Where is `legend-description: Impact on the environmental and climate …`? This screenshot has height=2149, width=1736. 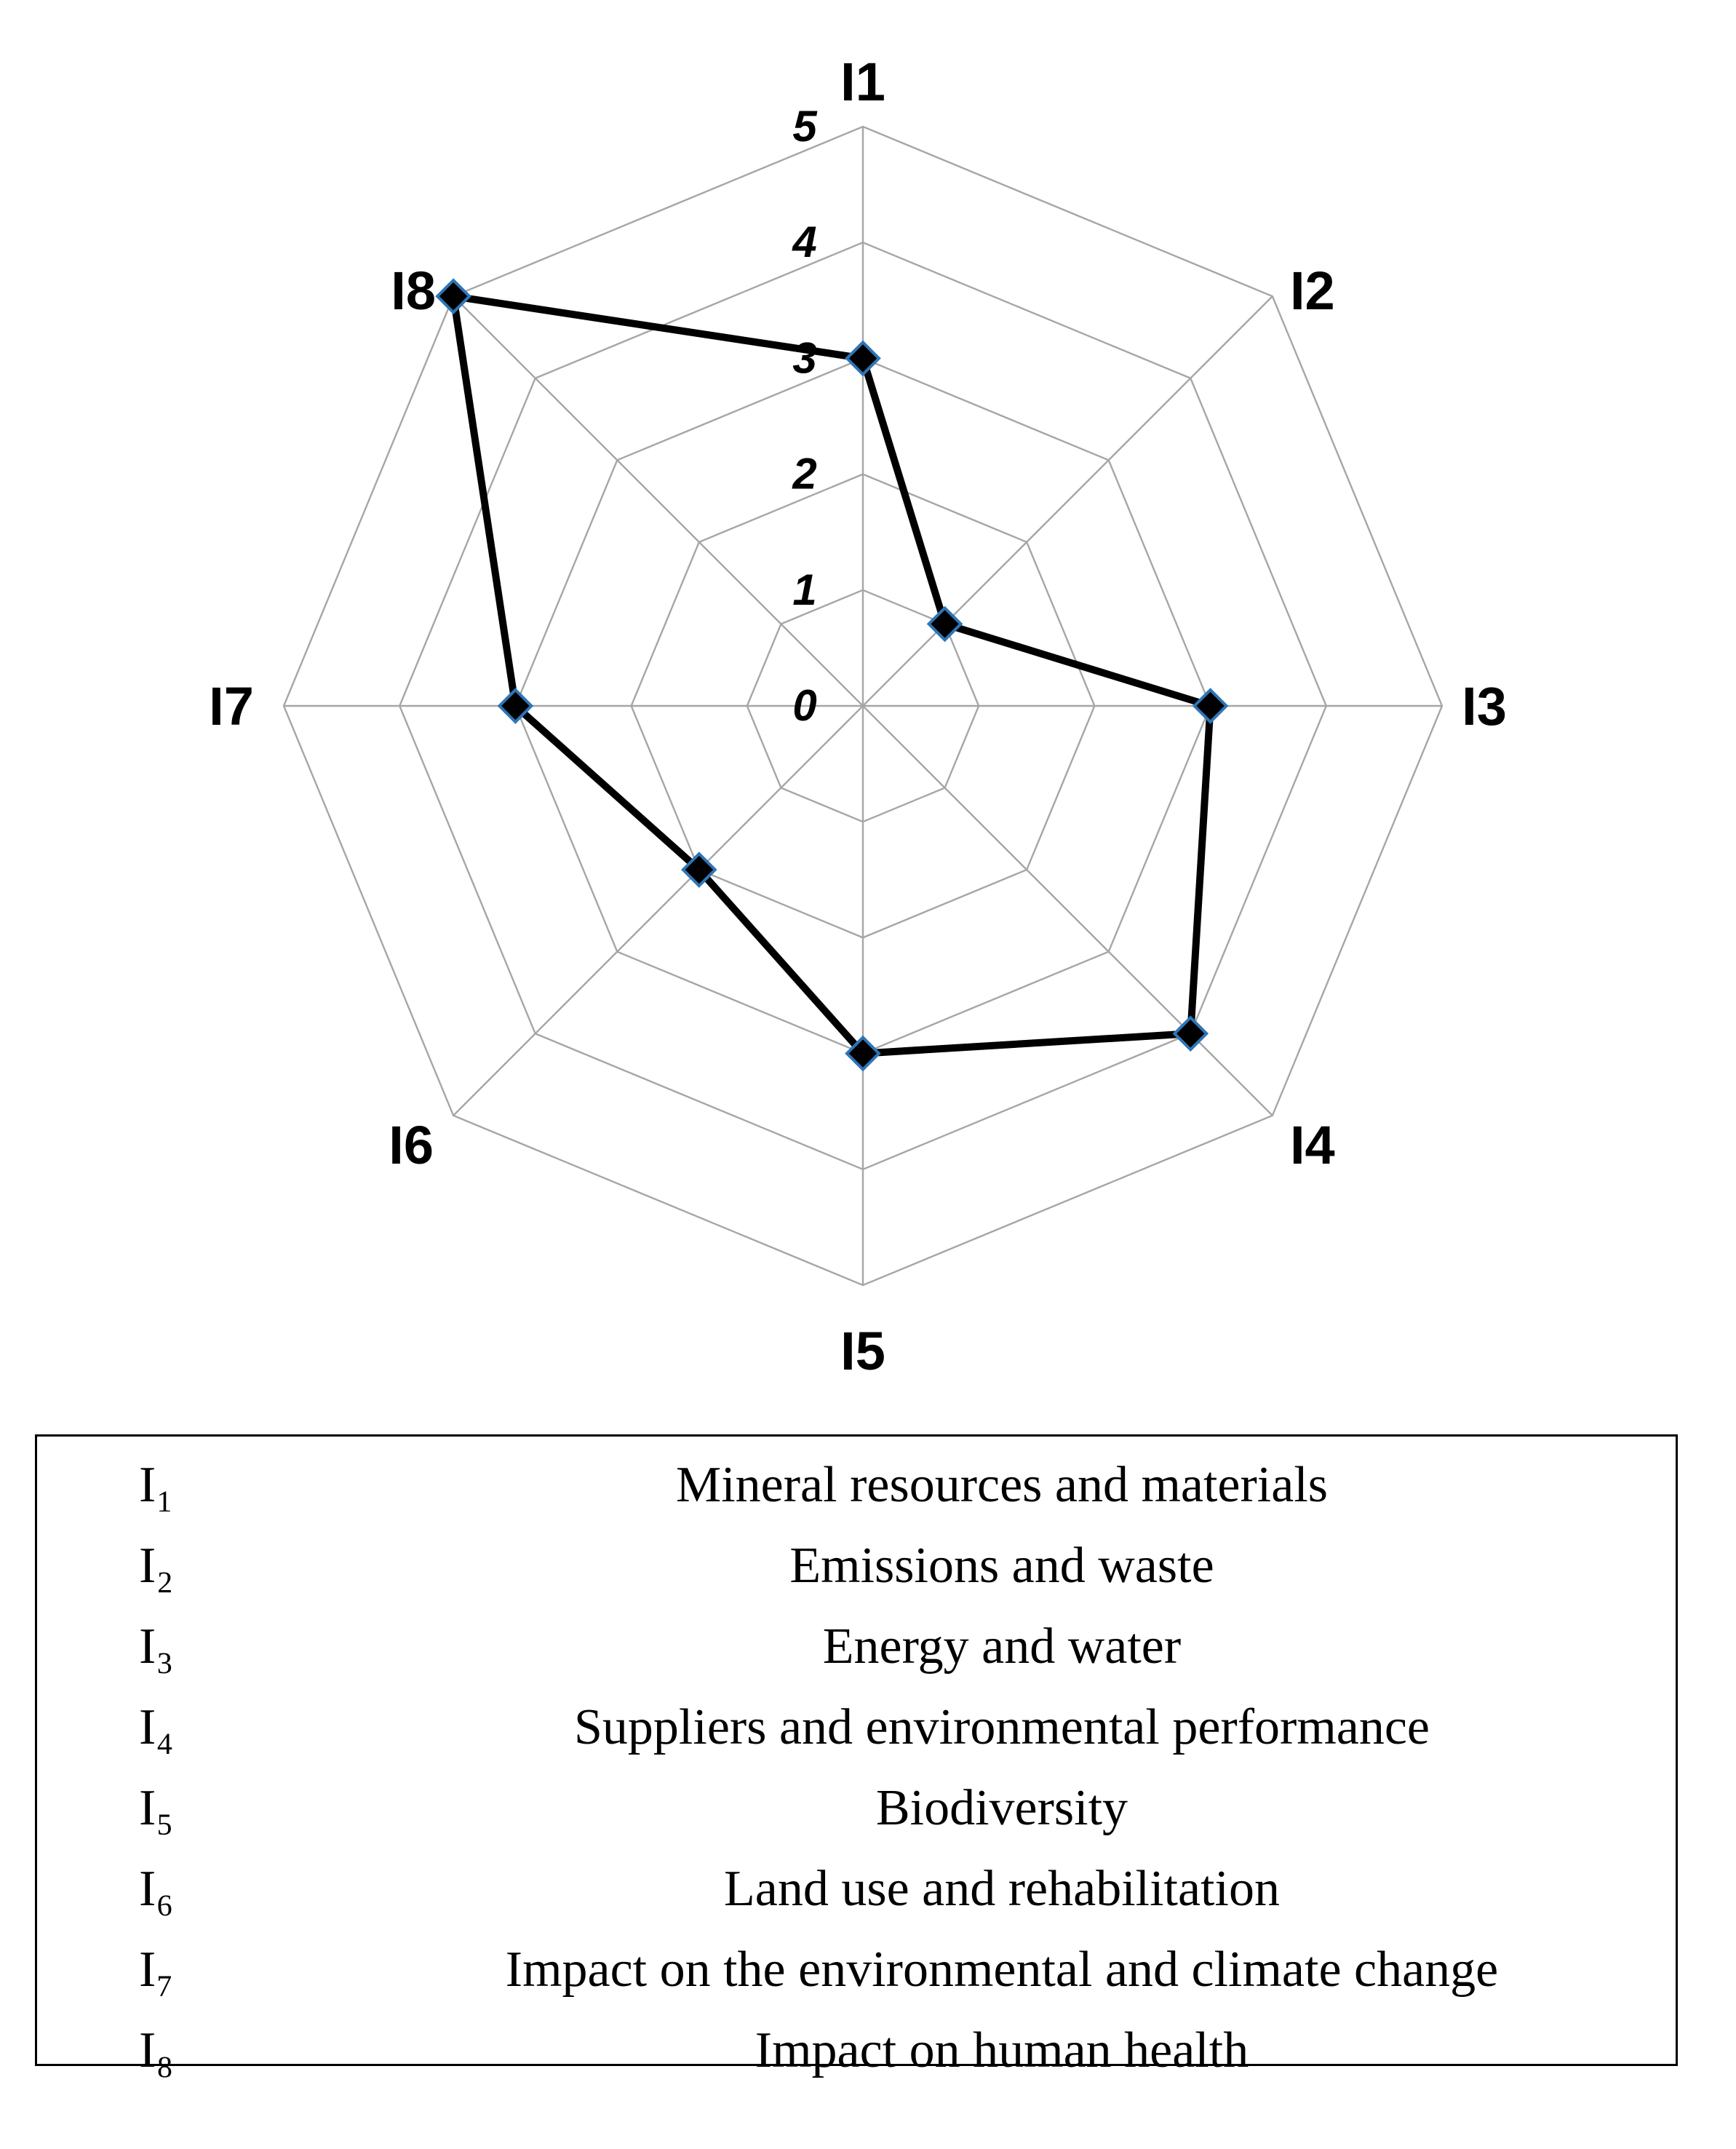
legend-description: Impact on the environmental and climate … is located at coordinates (1002, 1970).